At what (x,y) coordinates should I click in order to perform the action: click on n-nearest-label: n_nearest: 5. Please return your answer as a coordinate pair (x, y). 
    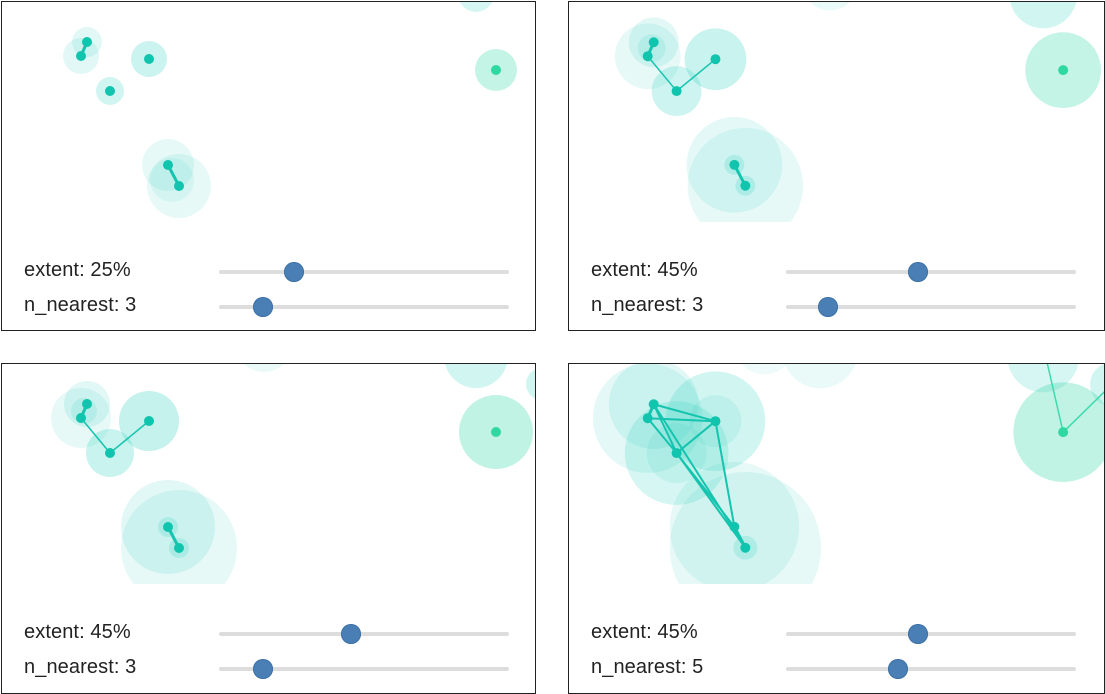
    Looking at the image, I should click on (647, 667).